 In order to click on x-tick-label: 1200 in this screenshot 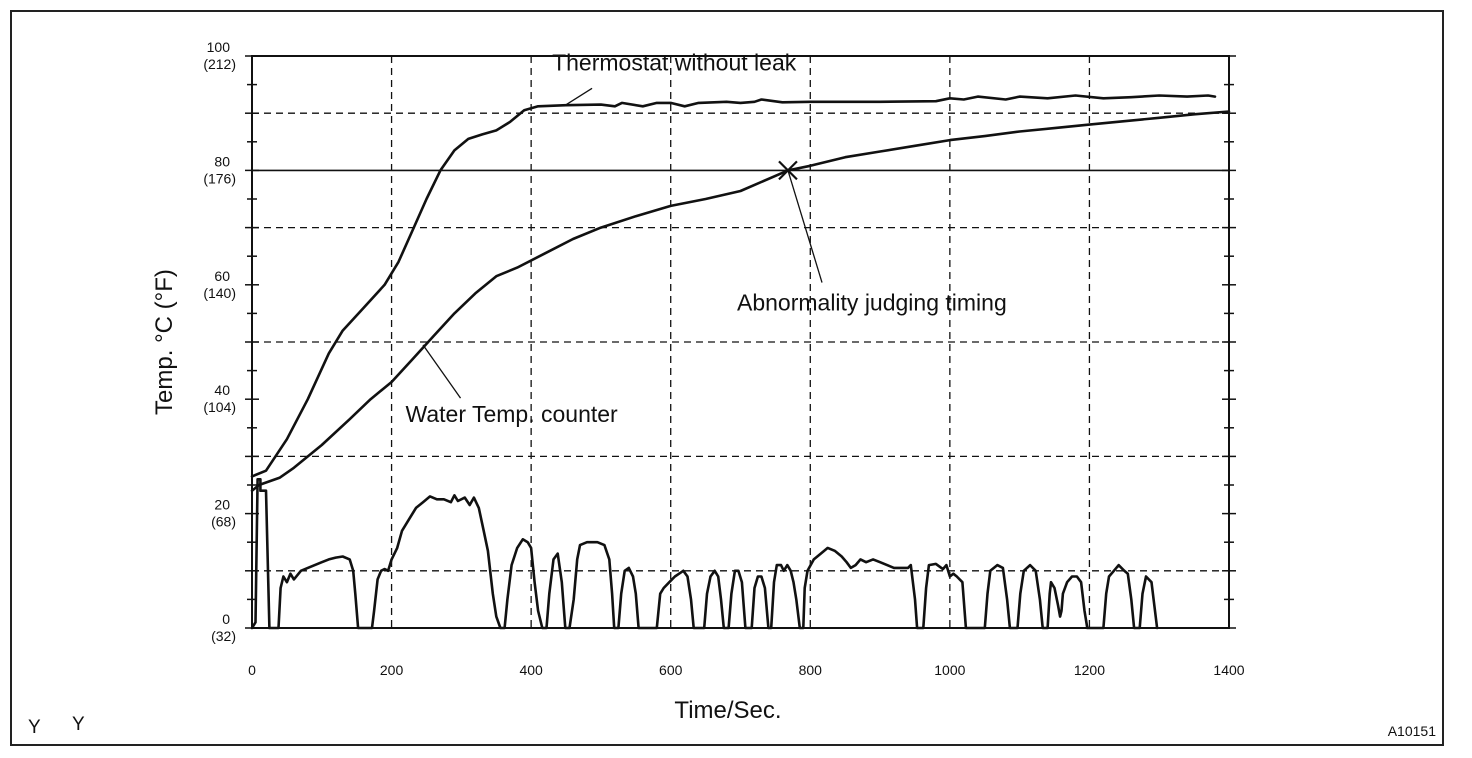, I will do `click(1089, 670)`.